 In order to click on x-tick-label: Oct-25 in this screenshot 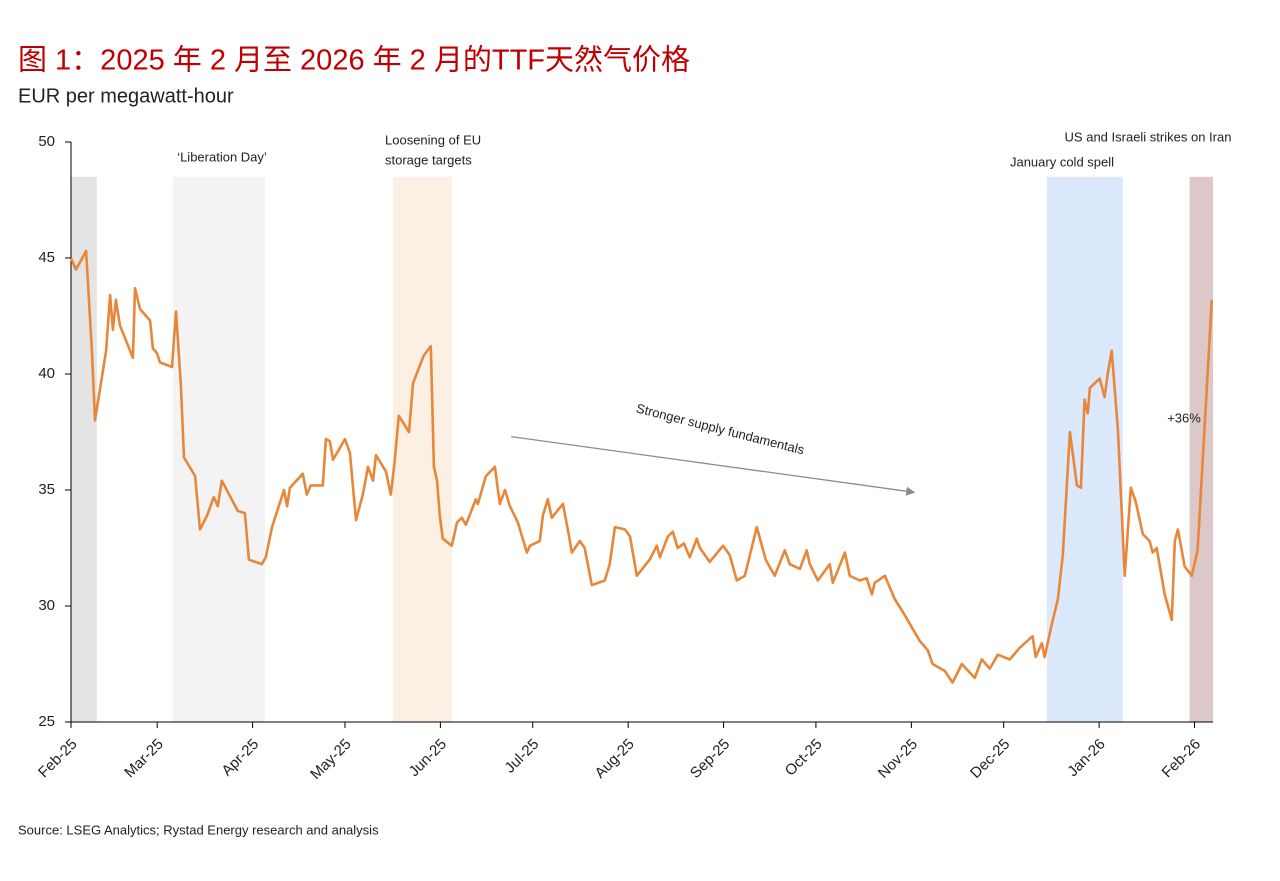, I will do `click(804, 758)`.